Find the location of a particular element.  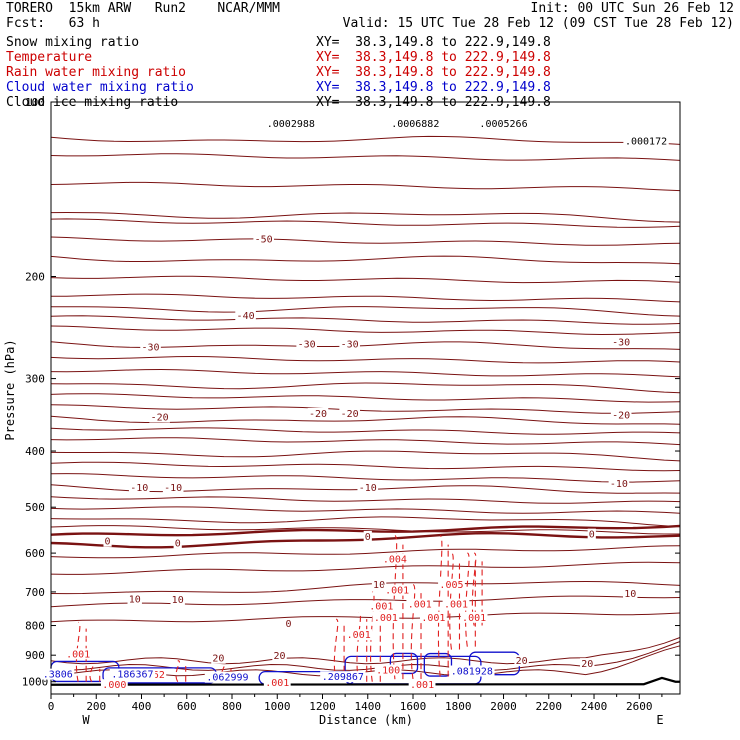

y-tick-label: 400 is located at coordinates (35, 451).